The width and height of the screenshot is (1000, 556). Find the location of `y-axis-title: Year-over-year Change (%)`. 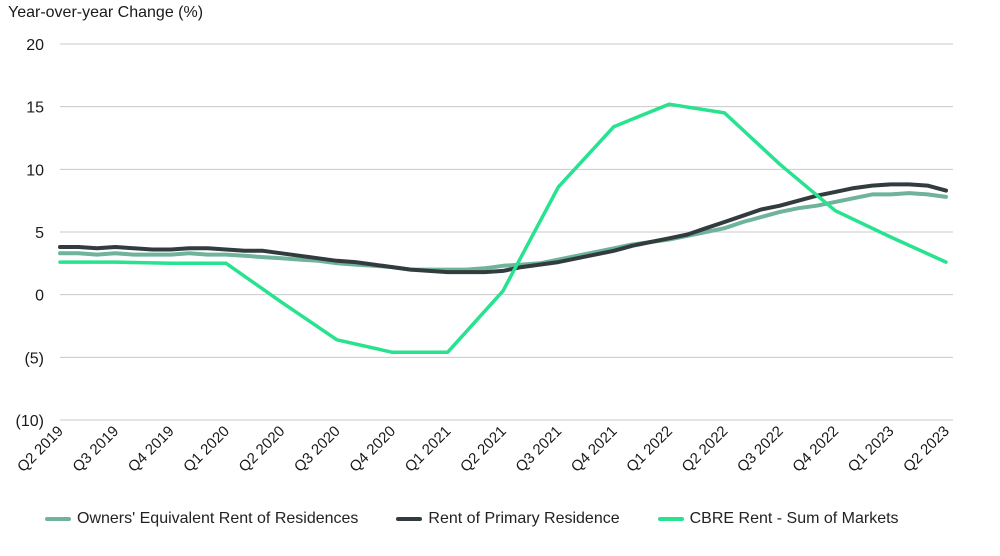

y-axis-title: Year-over-year Change (%) is located at coordinates (106, 12).